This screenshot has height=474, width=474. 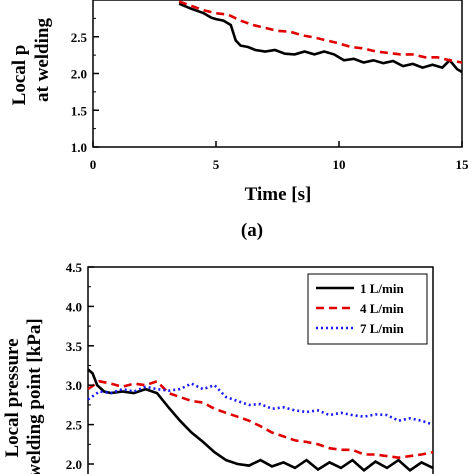 I want to click on chart-a-ylabel-line-2: at welding, so click(x=42, y=60).